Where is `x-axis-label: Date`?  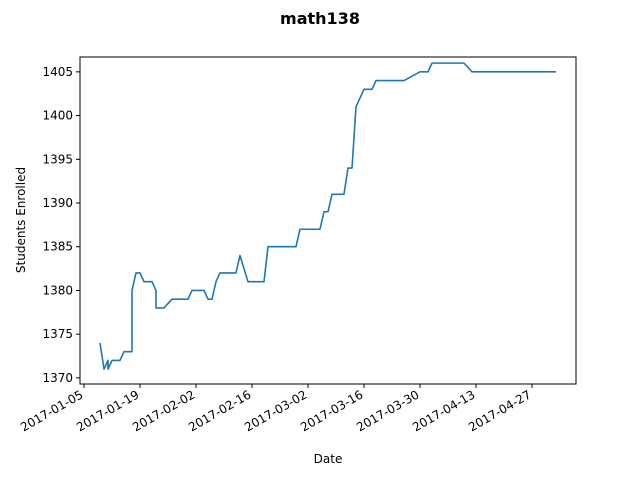
x-axis-label: Date is located at coordinates (328, 459).